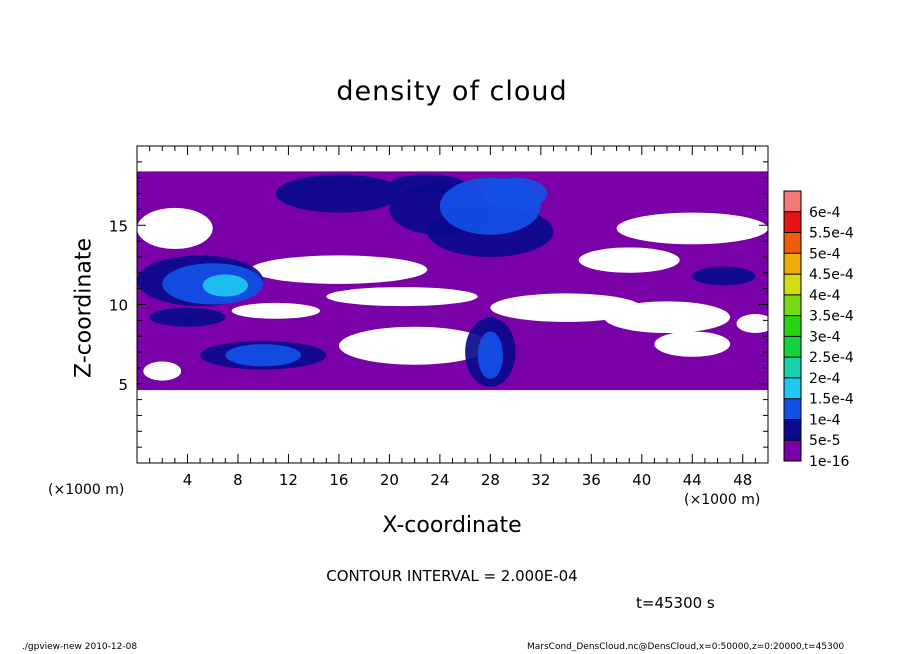 This screenshot has height=654, width=904. Describe the element at coordinates (825, 213) in the screenshot. I see `colorbar-label: 6e-4` at that location.